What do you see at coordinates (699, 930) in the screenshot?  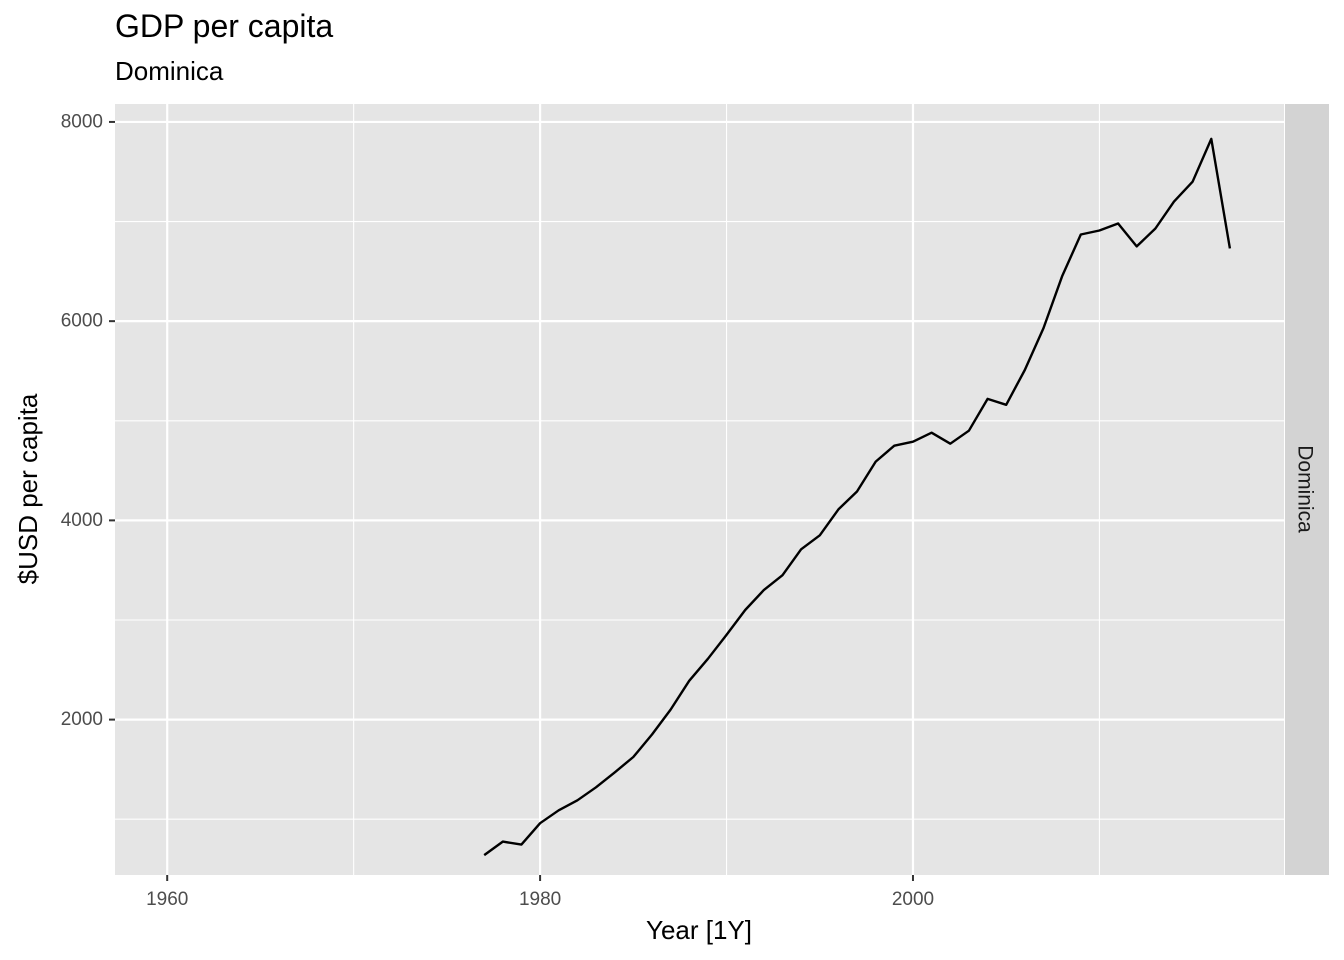 I see `x-axis-title: Year [1Y]` at bounding box center [699, 930].